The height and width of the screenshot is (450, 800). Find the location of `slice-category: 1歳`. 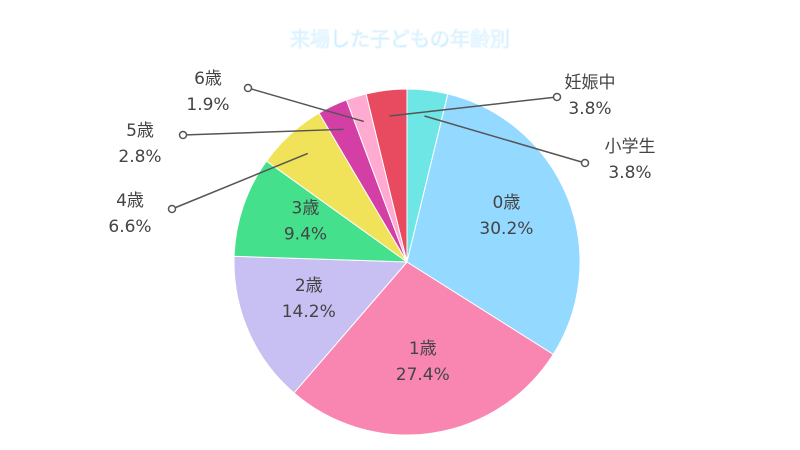

slice-category: 1歳 is located at coordinates (423, 349).